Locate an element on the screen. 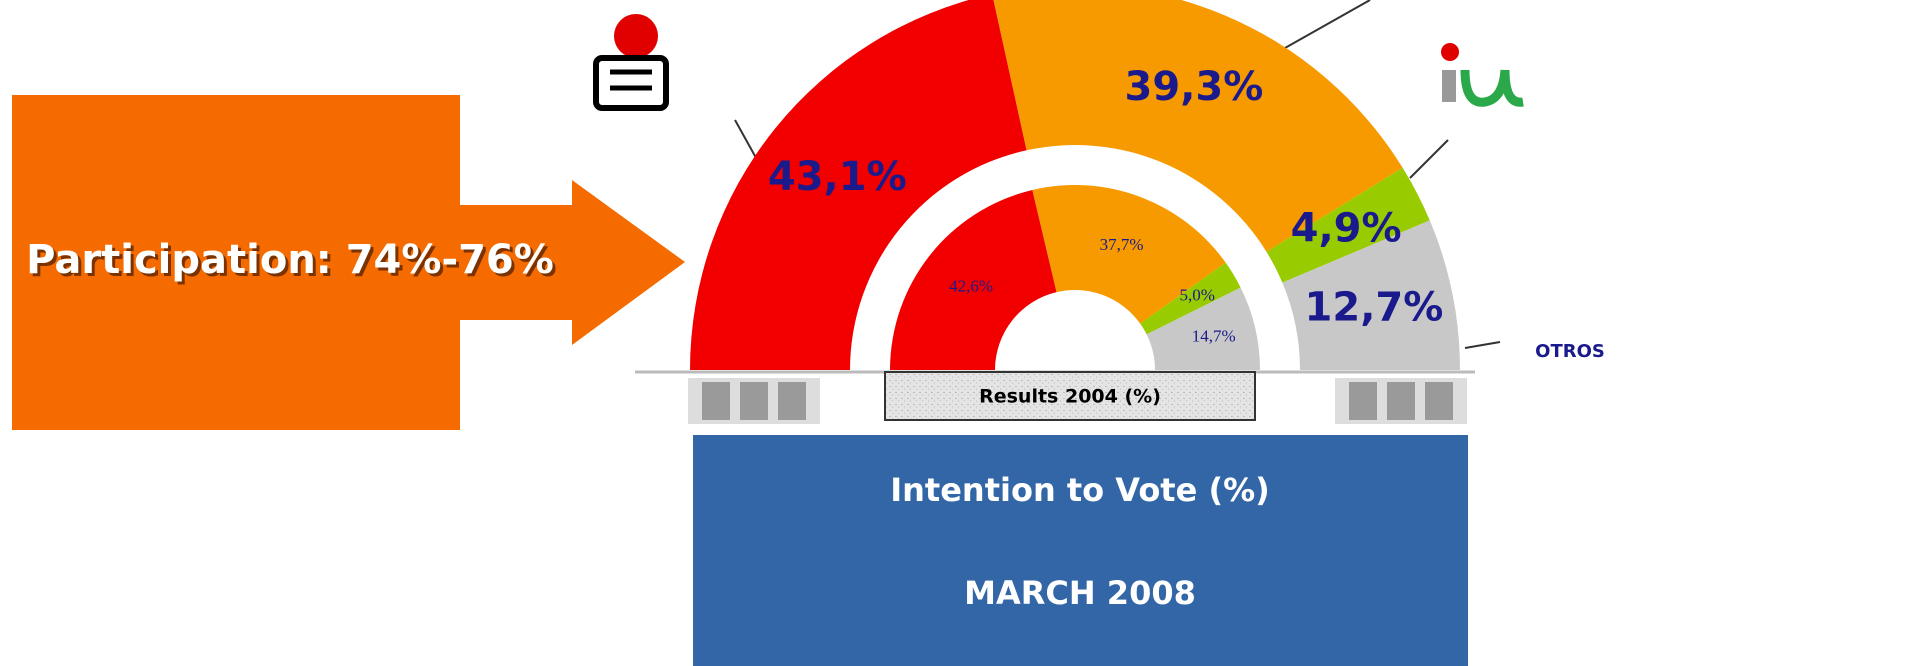 This screenshot has width=1918, height=666. chart-title: Intention to Vote (%) is located at coordinates (1080, 490).